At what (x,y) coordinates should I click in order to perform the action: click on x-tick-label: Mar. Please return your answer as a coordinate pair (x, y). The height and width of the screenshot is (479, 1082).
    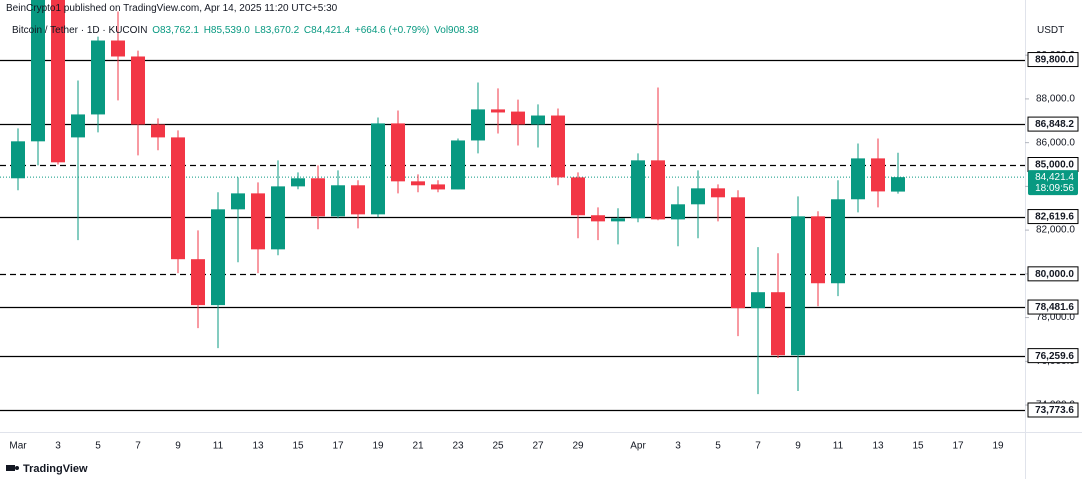
    Looking at the image, I should click on (18, 446).